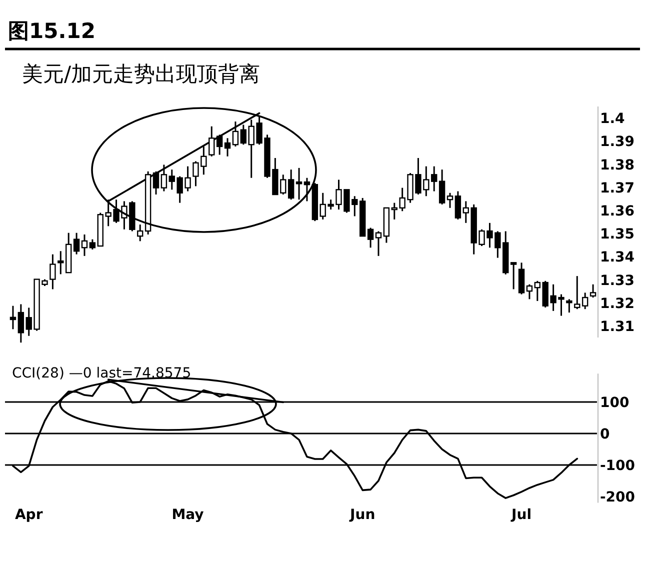 The image size is (664, 575). What do you see at coordinates (617, 258) in the screenshot?
I see `y-tick-label: 1.34` at bounding box center [617, 258].